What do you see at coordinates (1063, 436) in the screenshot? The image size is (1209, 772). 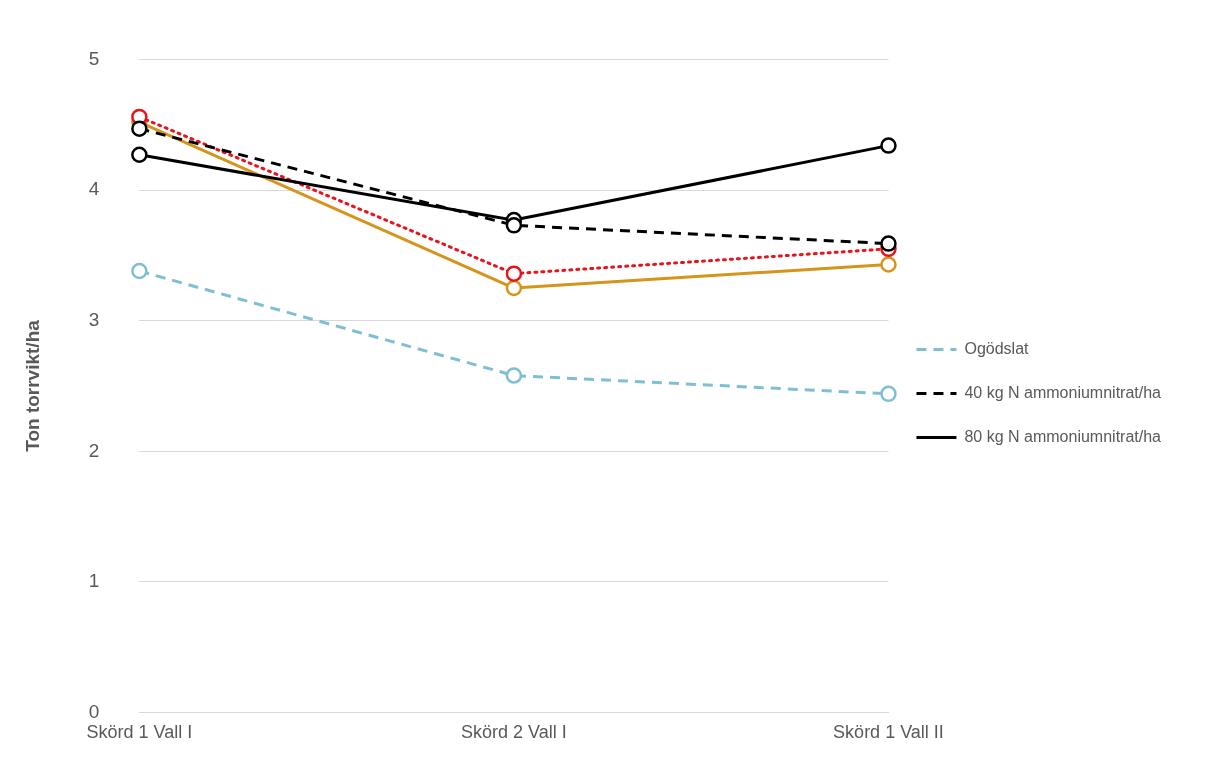 I see `legend-label: 80 kg N ammoniumnitrat/ha` at bounding box center [1063, 436].